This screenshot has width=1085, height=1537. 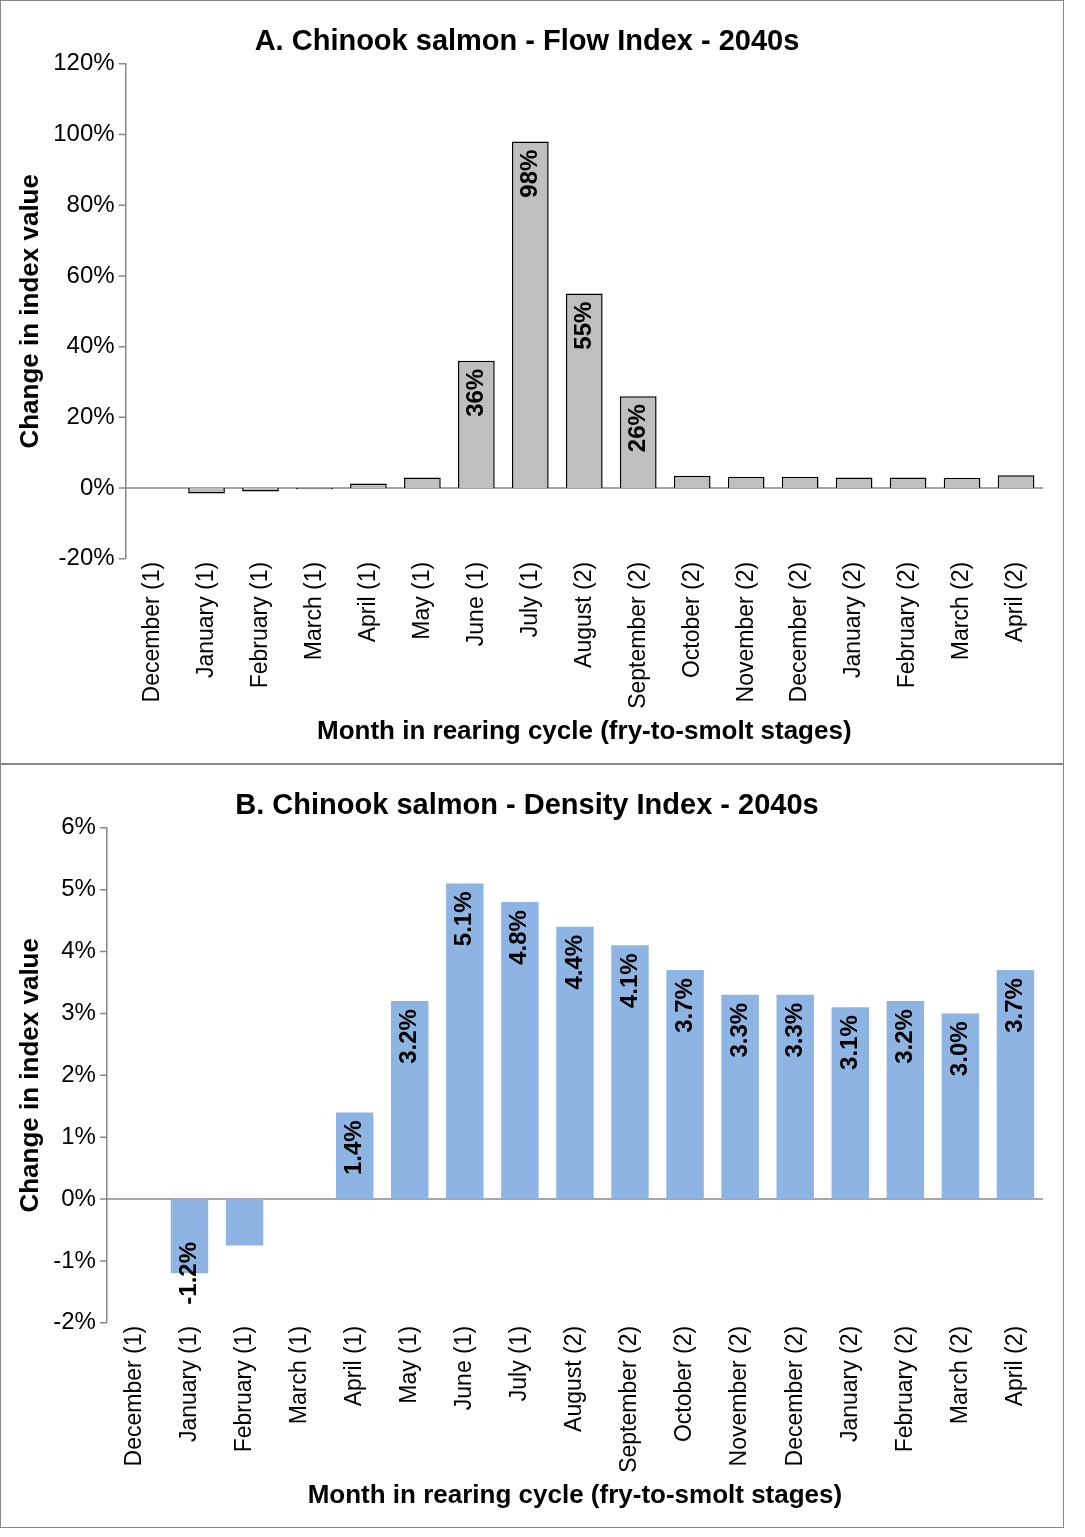 What do you see at coordinates (474, 392) in the screenshot?
I see `data-label: 36%` at bounding box center [474, 392].